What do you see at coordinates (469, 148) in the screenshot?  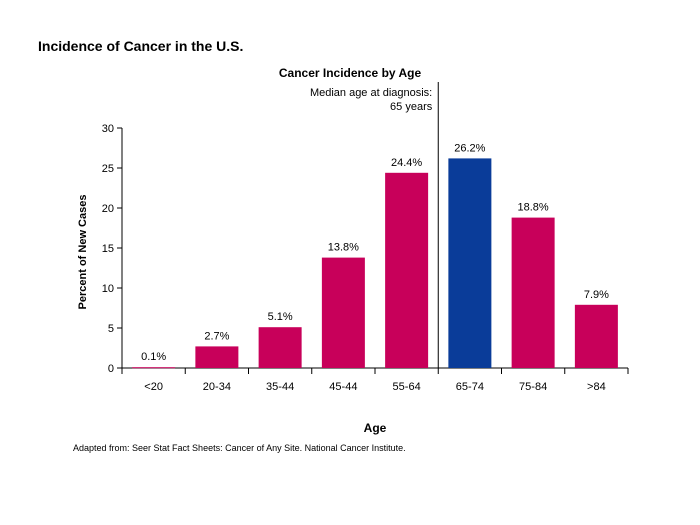 I see `data-label: 26.2%` at bounding box center [469, 148].